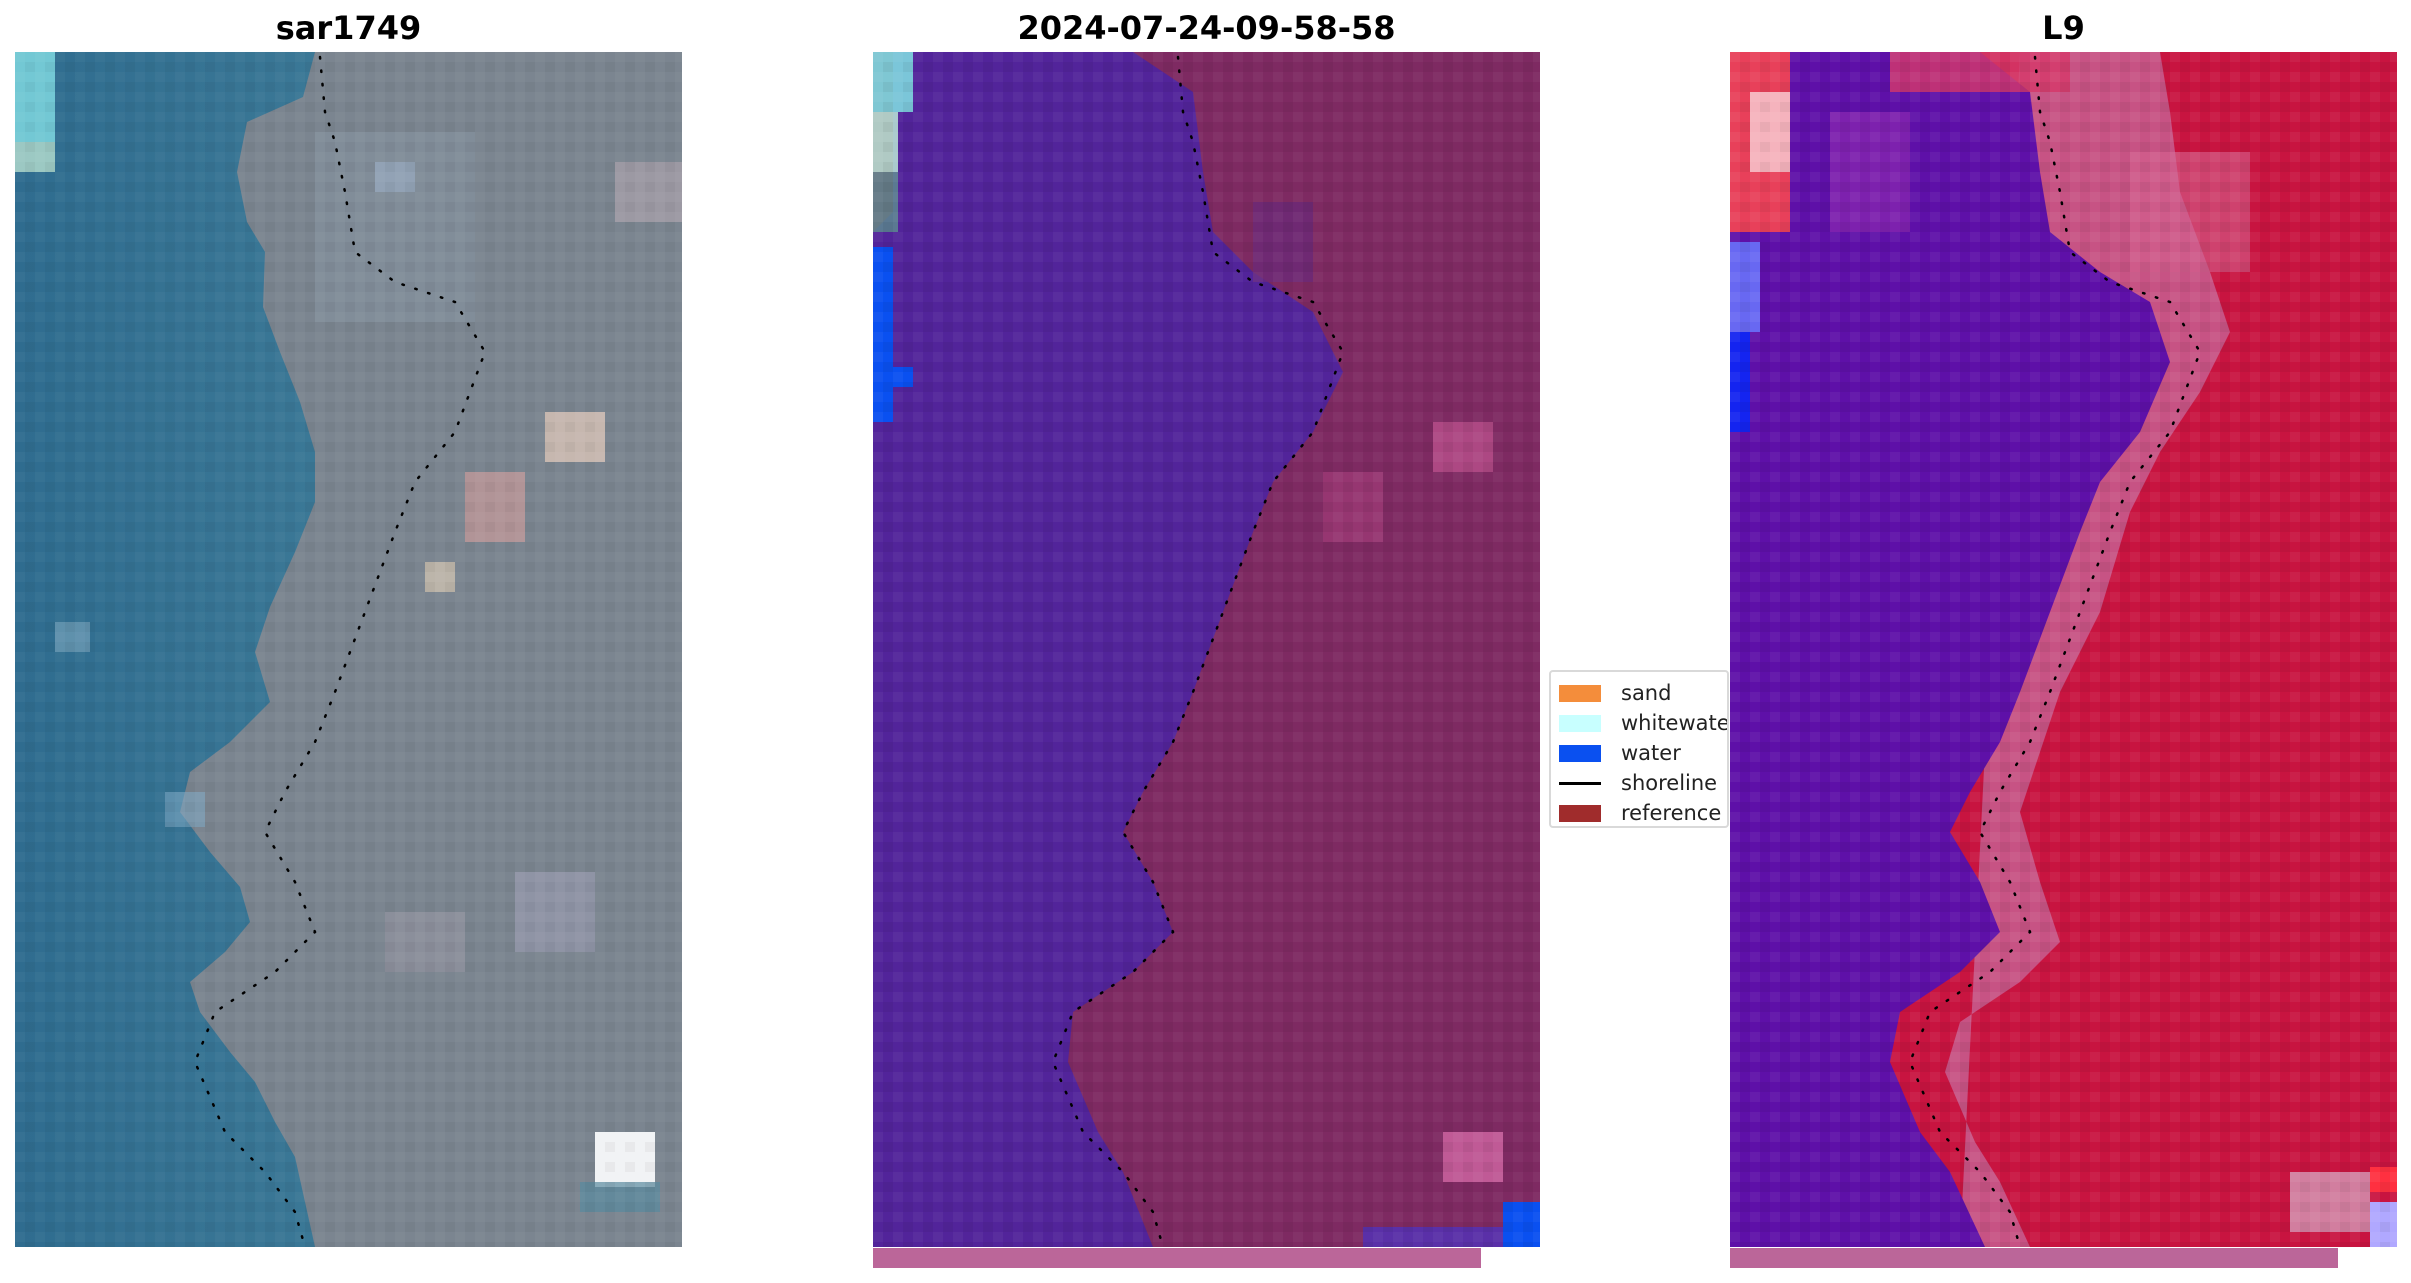  I want to click on legend-label: whitewater, so click(1675, 723).